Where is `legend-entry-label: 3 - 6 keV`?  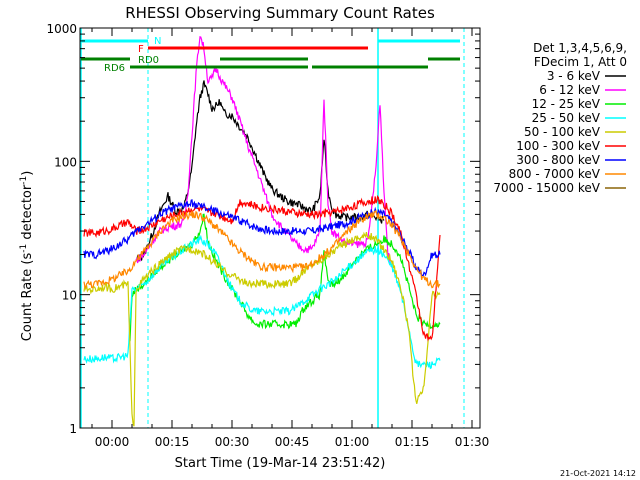 legend-entry-label: 3 - 6 keV is located at coordinates (574, 76).